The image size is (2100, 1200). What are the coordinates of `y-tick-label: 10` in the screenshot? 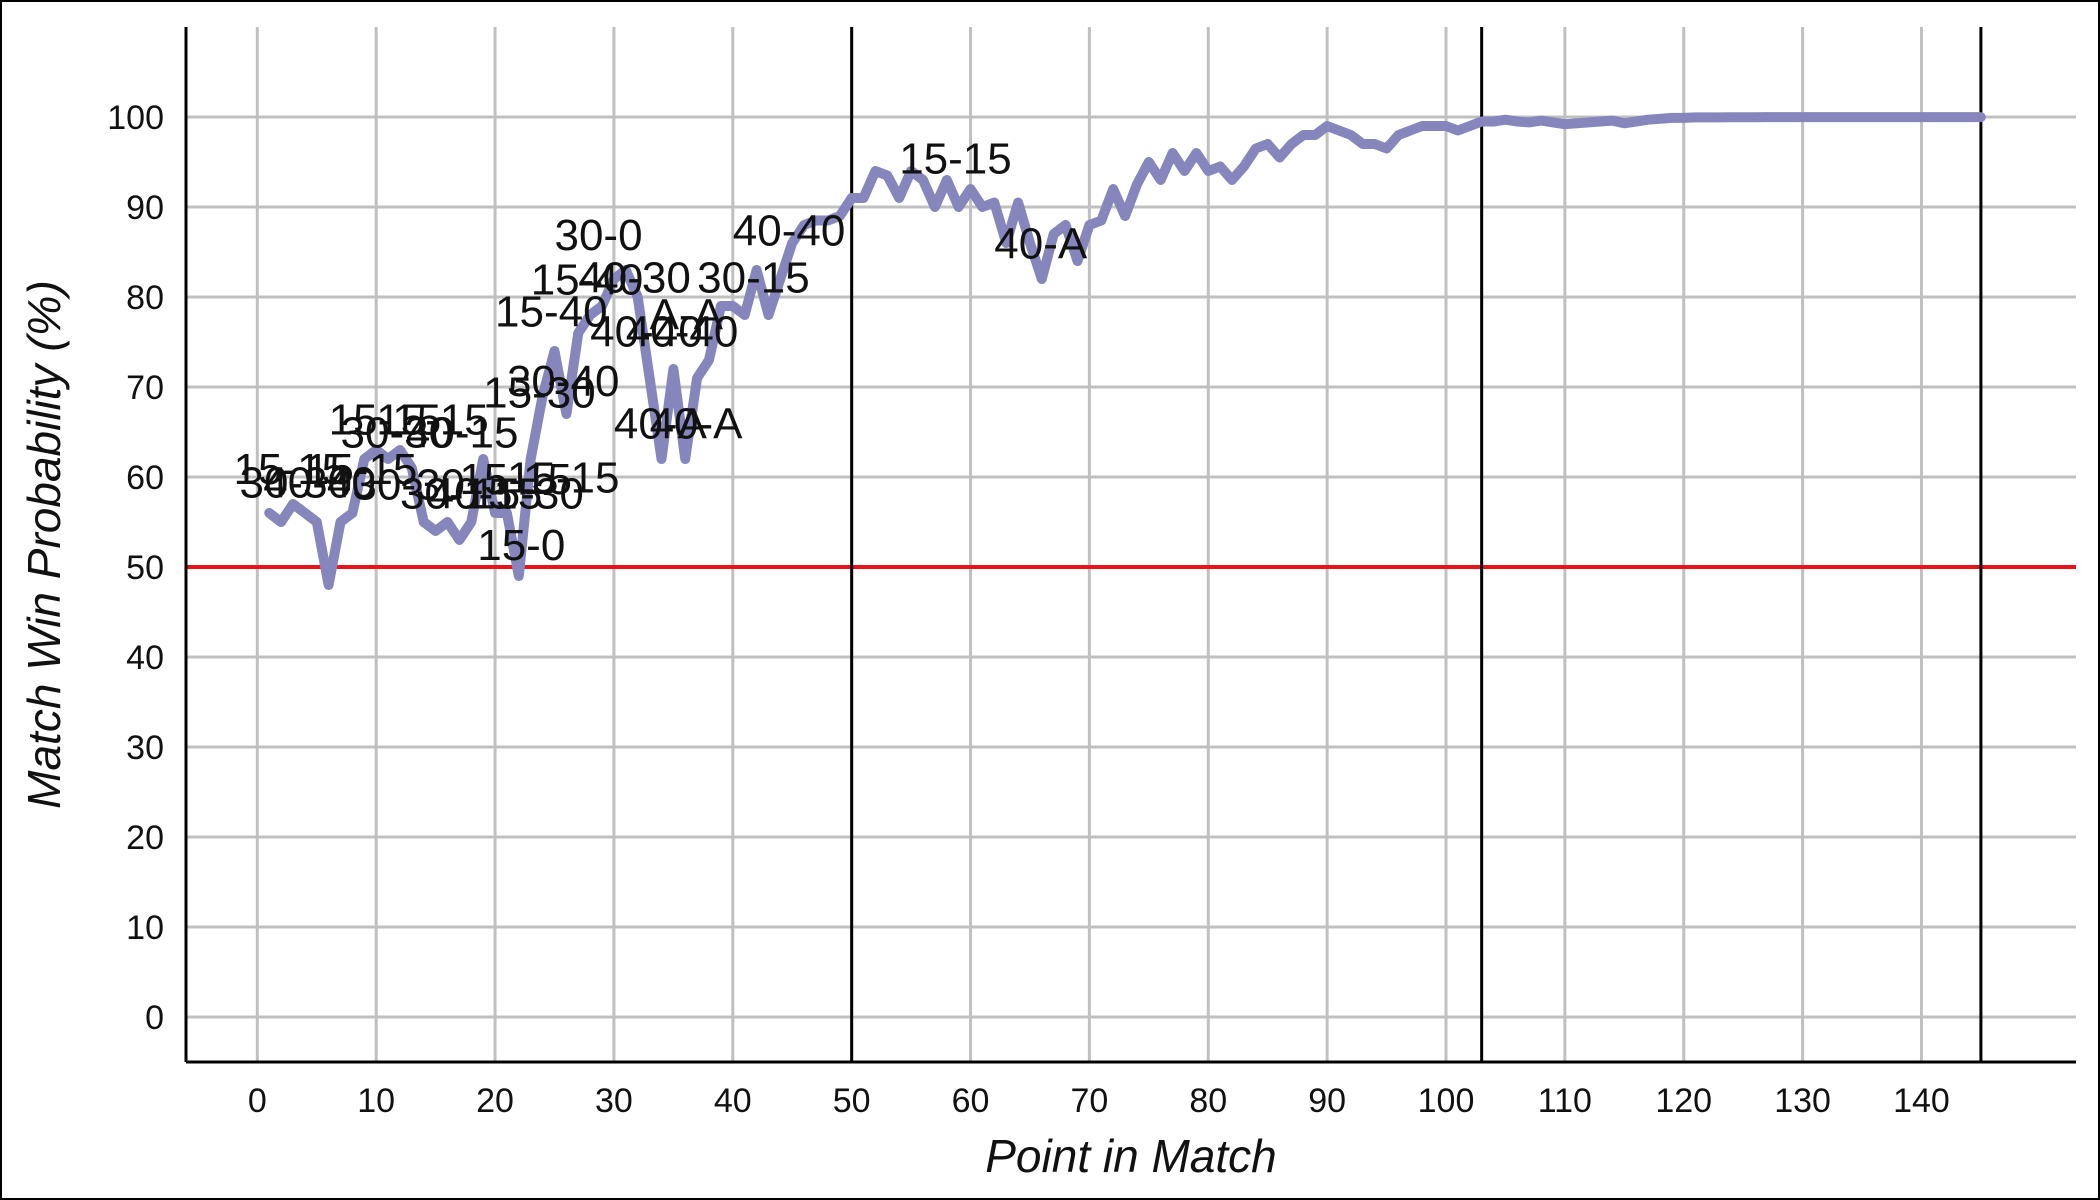 It's located at (145, 928).